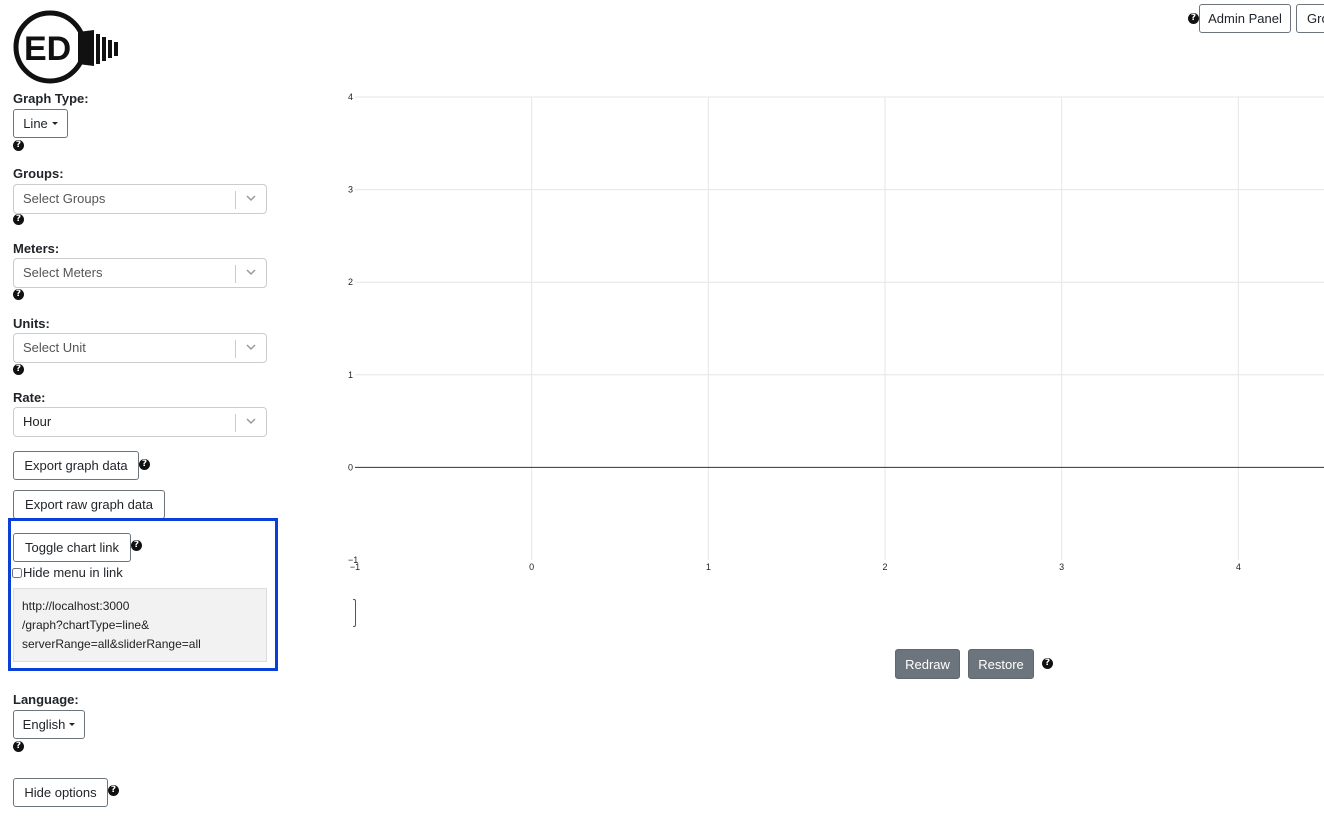 The image size is (1324, 832). Describe the element at coordinates (17, 572) in the screenshot. I see `hide-menu-checkbox` at that location.